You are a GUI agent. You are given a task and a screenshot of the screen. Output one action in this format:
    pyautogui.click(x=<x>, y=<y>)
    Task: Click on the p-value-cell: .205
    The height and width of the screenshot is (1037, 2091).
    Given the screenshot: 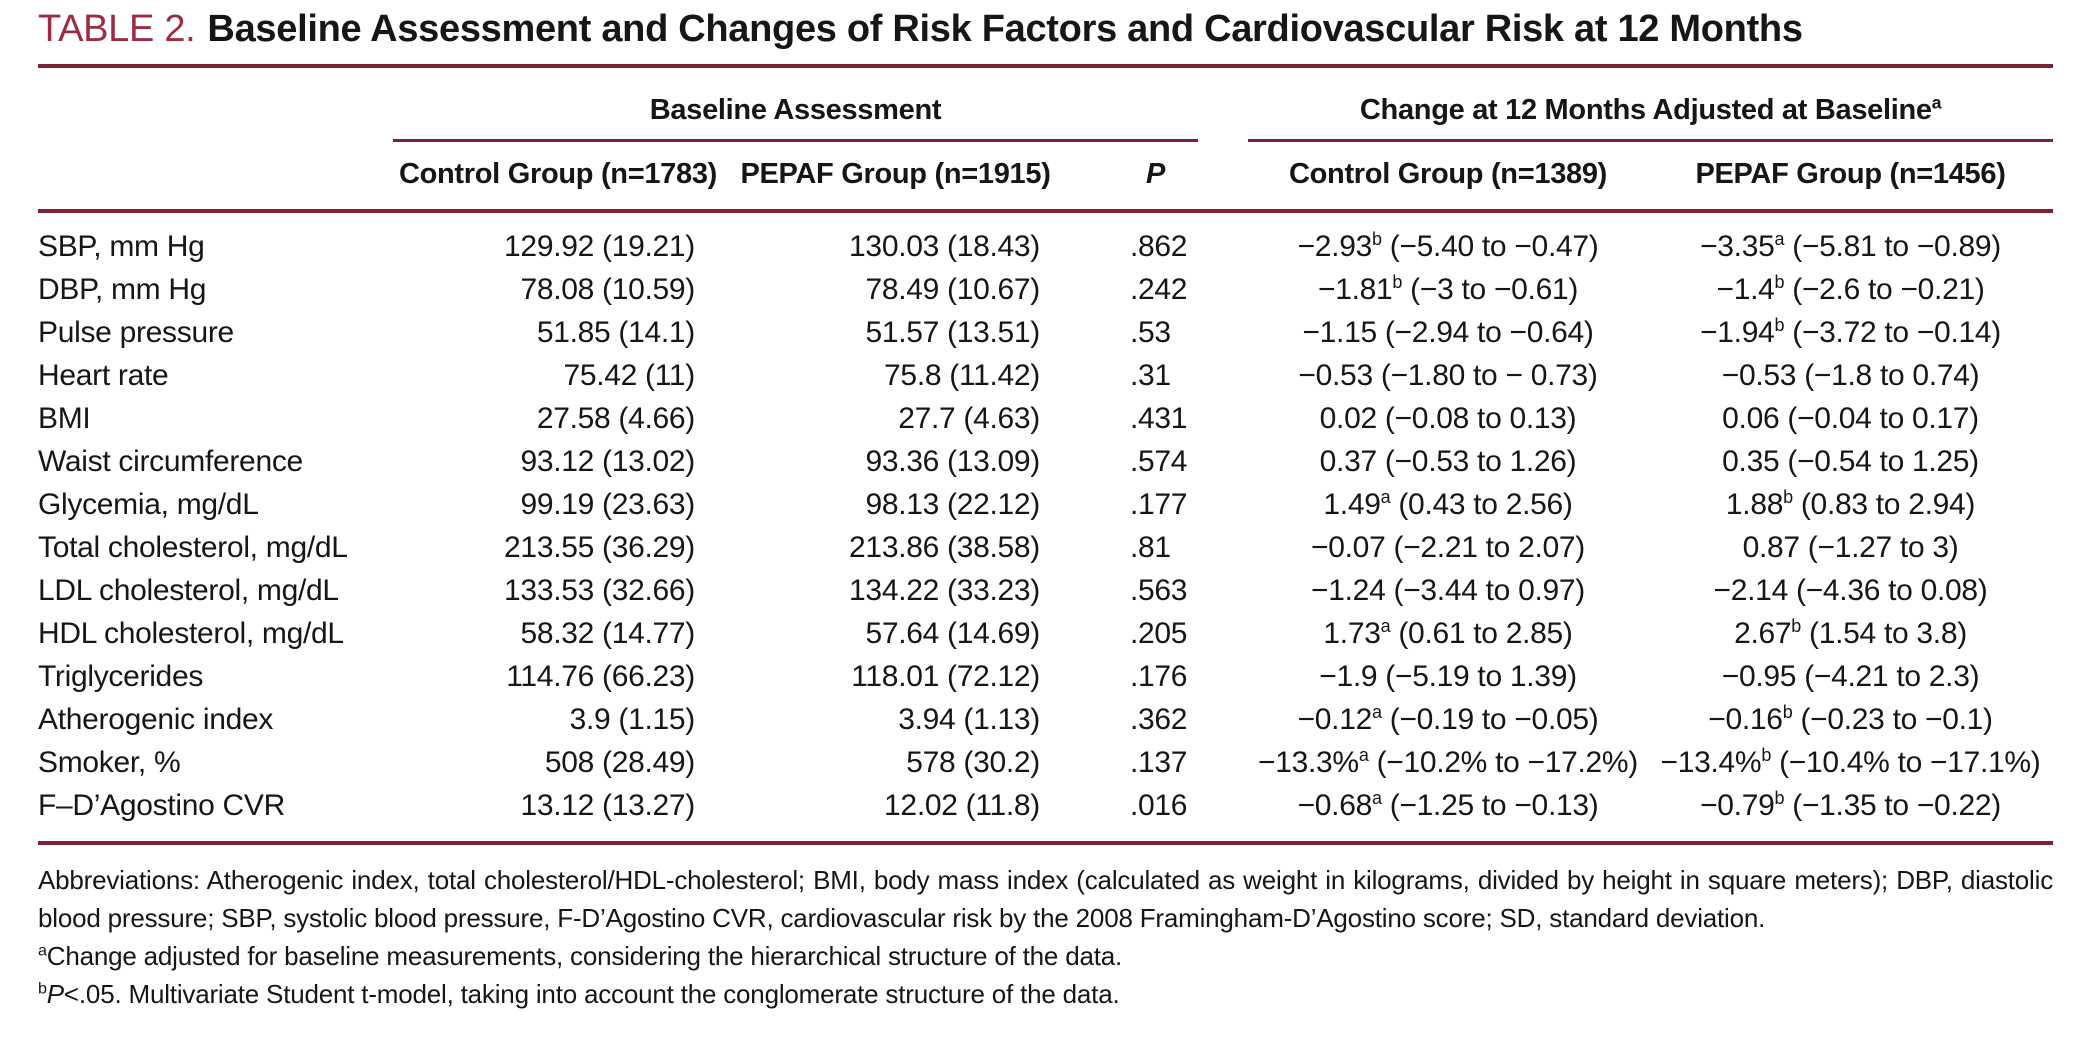 What is the action you would take?
    pyautogui.click(x=1159, y=633)
    